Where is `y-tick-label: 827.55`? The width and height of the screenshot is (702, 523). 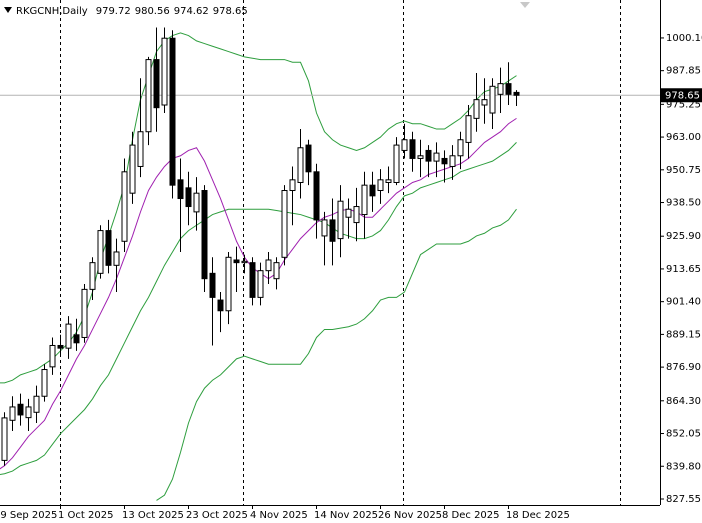 y-tick-label: 827.55 is located at coordinates (683, 499).